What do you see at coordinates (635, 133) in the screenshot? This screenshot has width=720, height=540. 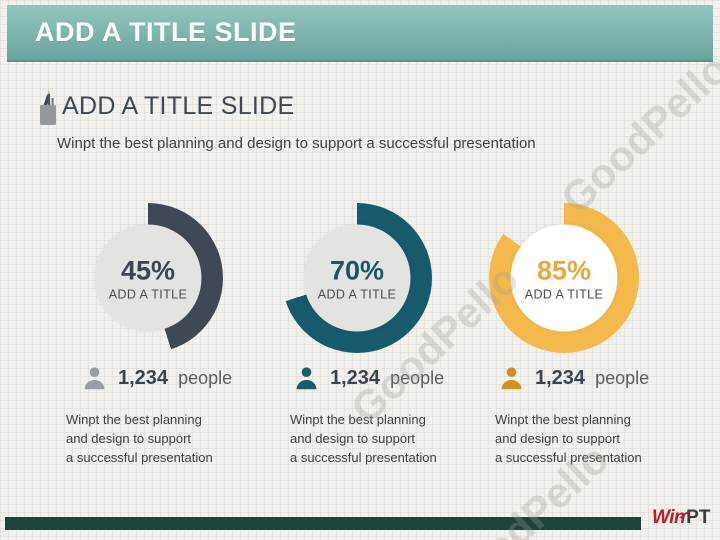 I see `watermark-text: GoodPello` at bounding box center [635, 133].